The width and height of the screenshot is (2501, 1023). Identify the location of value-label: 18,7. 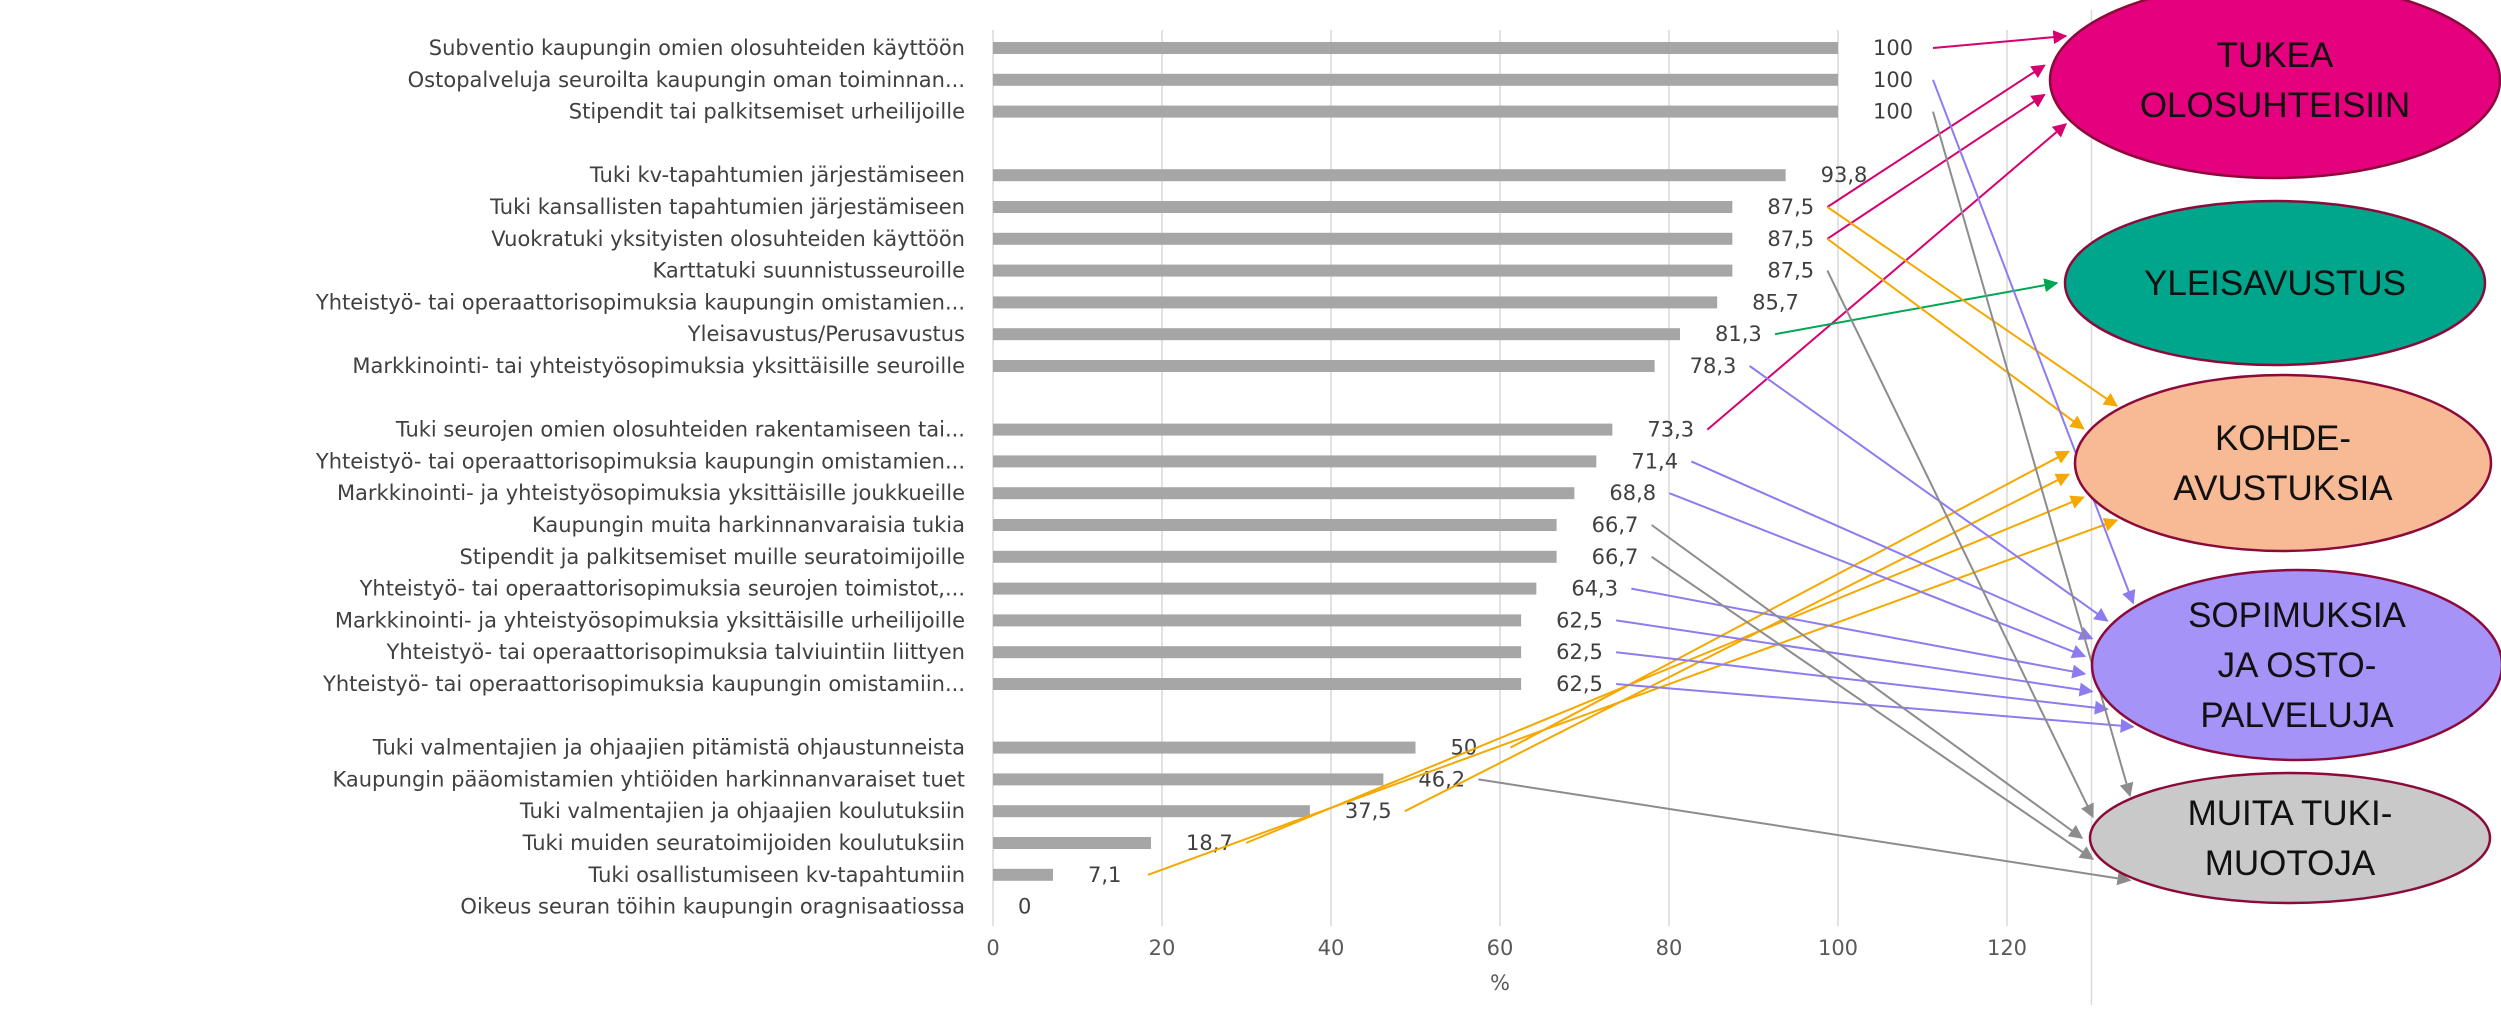
(1209, 843).